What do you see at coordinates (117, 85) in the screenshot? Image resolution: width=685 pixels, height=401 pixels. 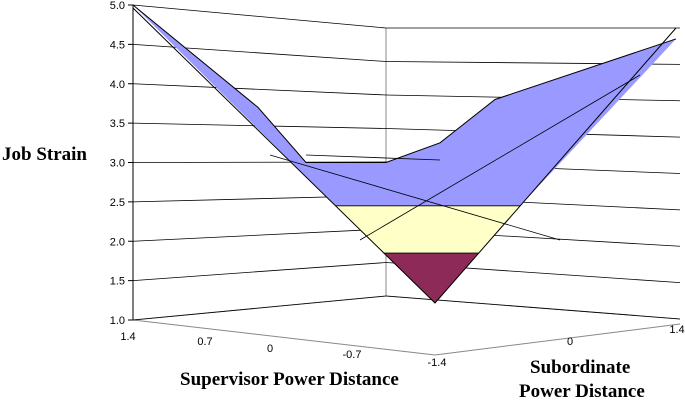 I see `z-tick-label-6: 4.0` at bounding box center [117, 85].